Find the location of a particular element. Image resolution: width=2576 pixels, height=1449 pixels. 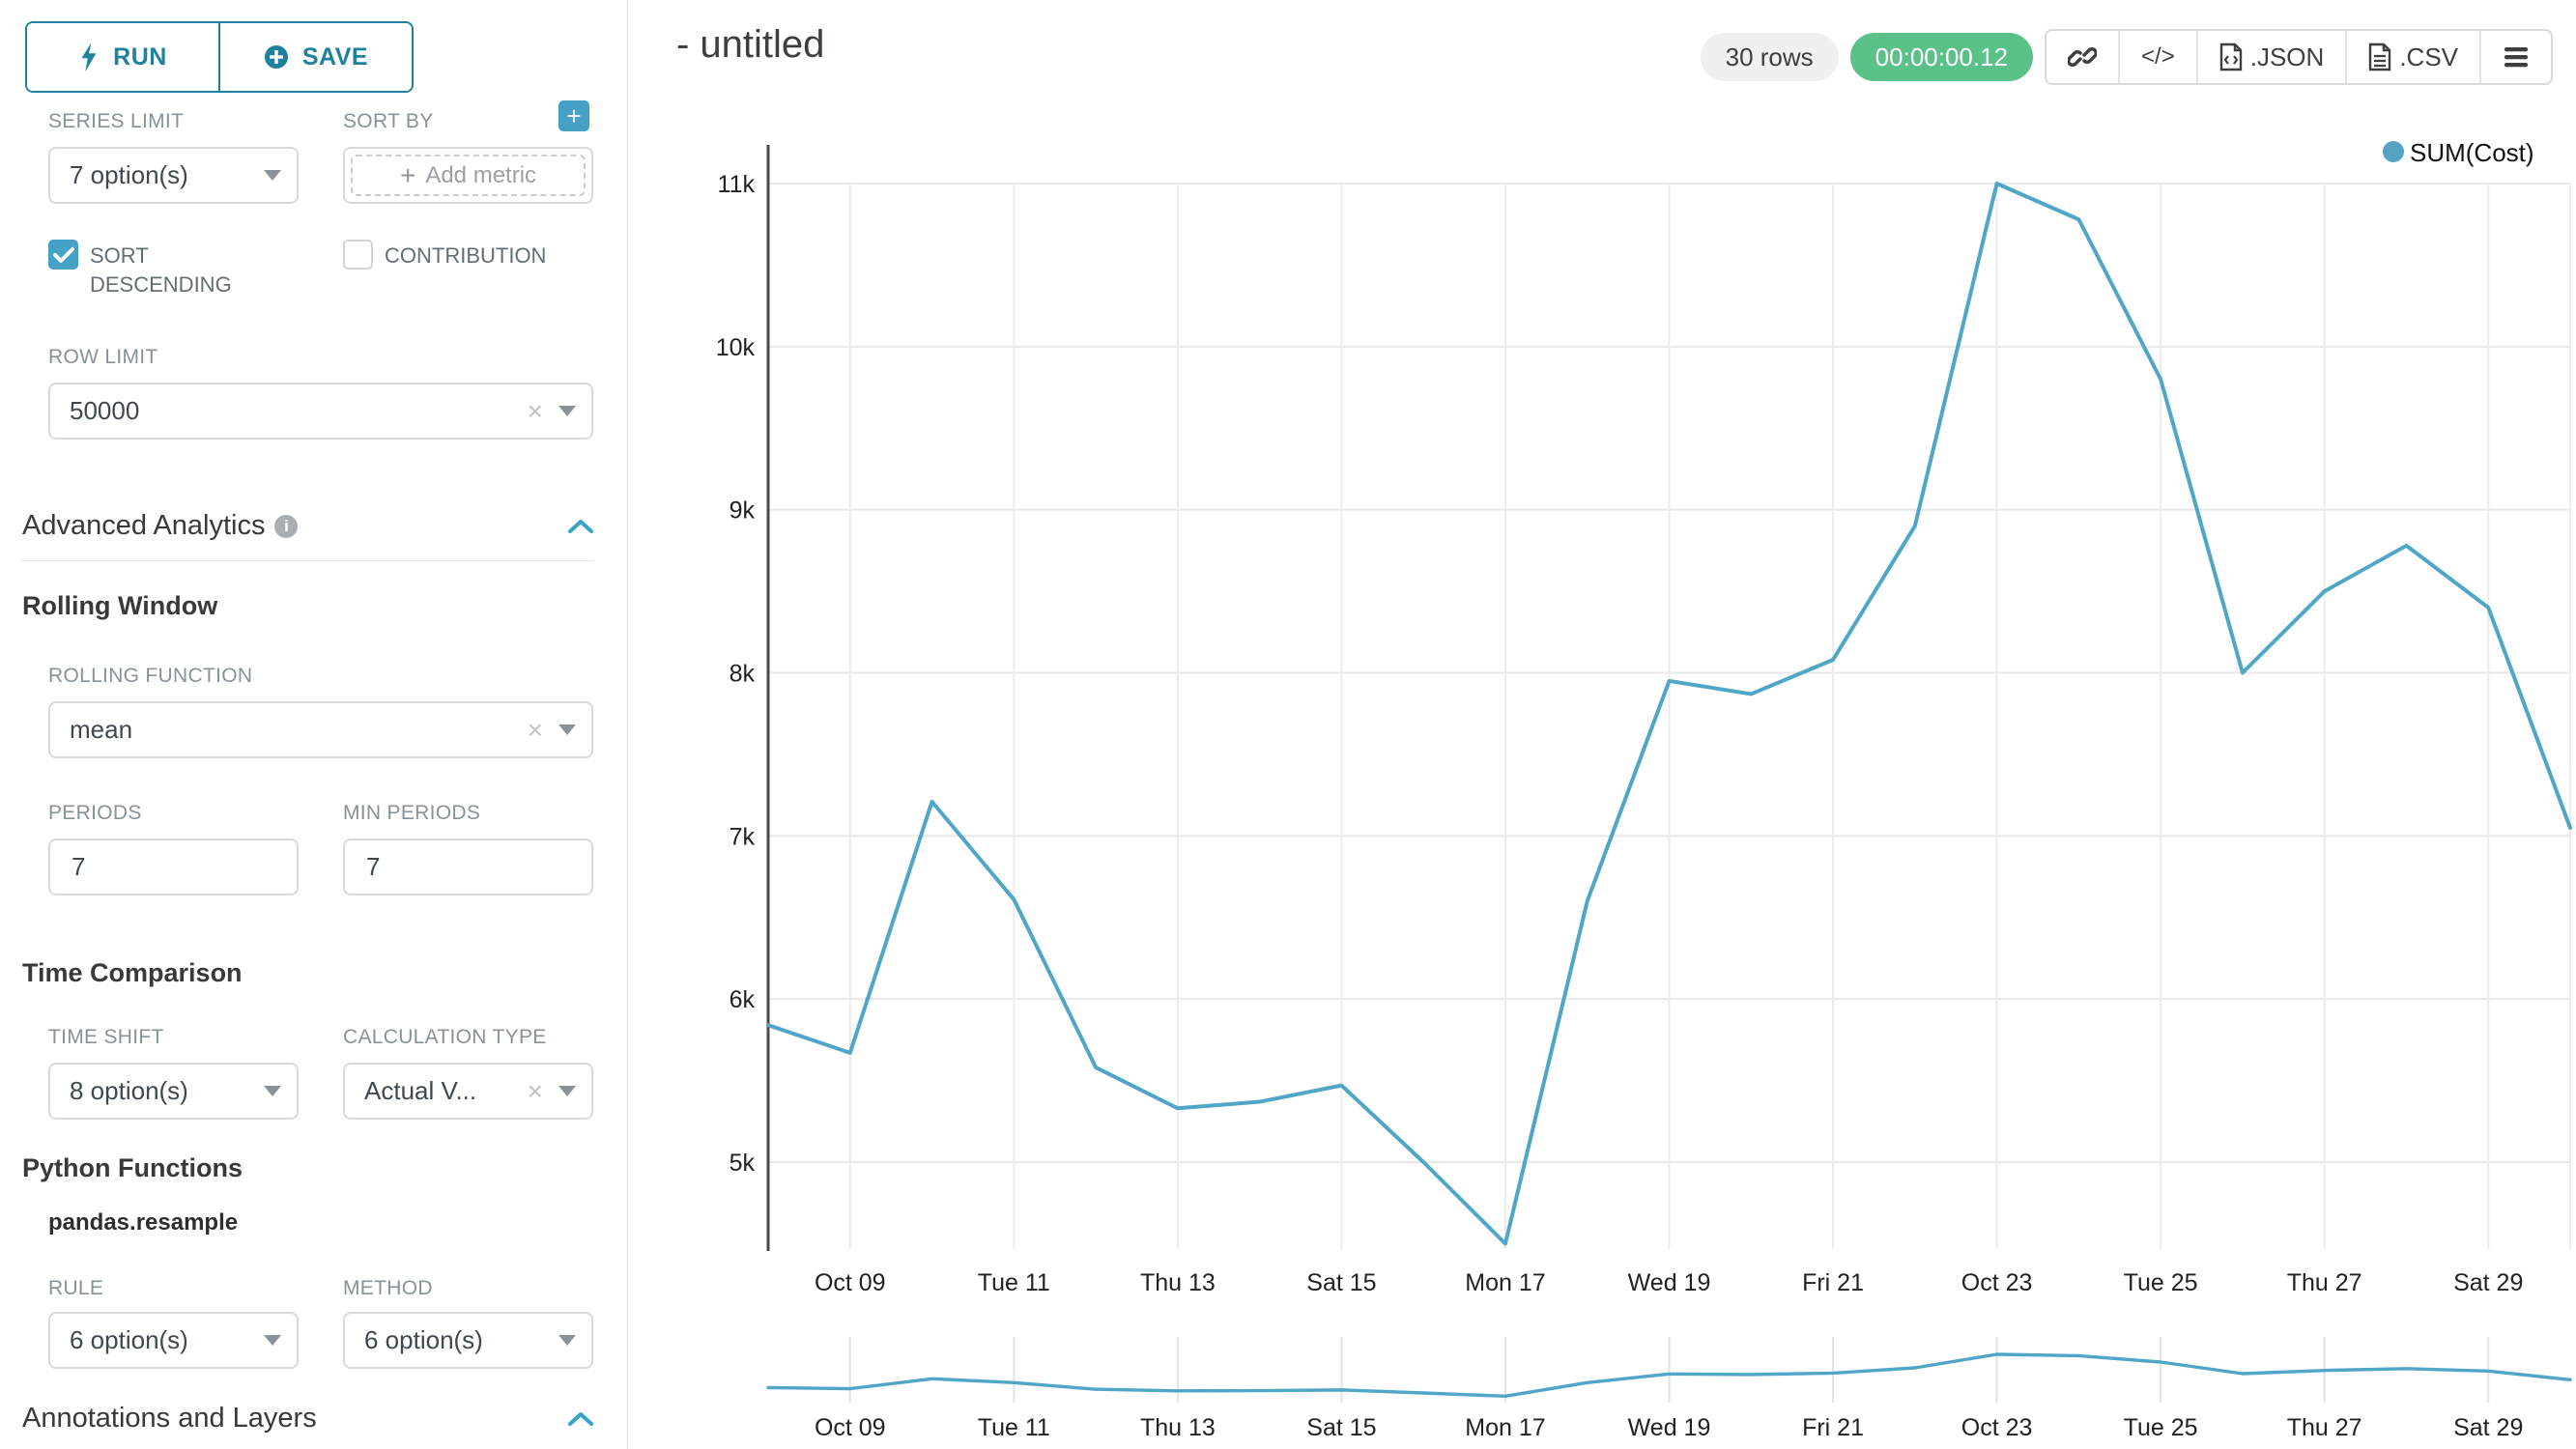

contribution-checkbox is located at coordinates (358, 255).